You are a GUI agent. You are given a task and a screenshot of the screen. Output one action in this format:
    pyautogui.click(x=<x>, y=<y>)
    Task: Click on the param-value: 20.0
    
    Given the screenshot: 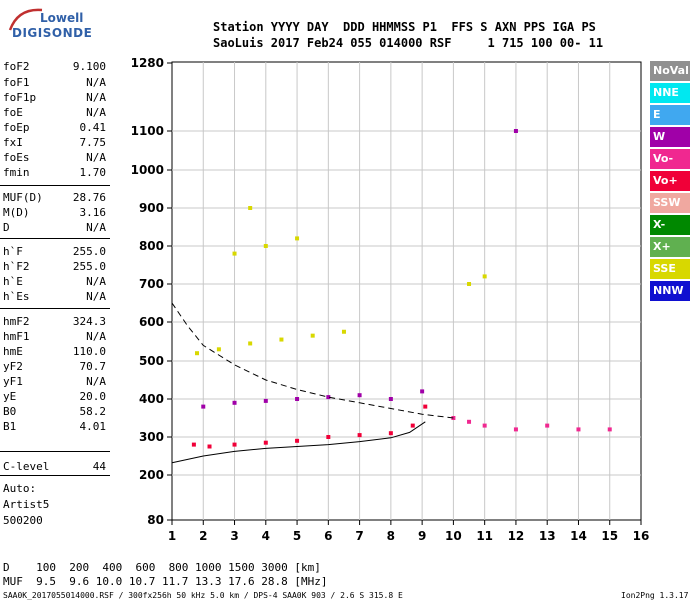 What is the action you would take?
    pyautogui.click(x=93, y=396)
    